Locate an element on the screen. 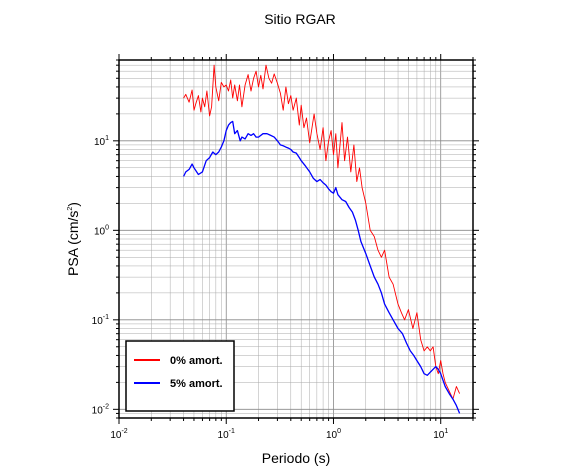 The width and height of the screenshot is (586, 475). x-tick-label: 10⁻¹ is located at coordinates (226, 434).